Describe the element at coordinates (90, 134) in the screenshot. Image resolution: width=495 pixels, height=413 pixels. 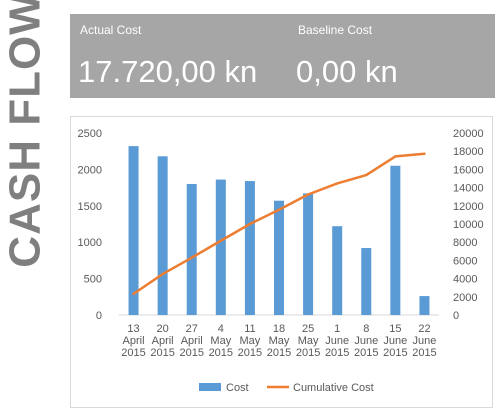
I see `y-tick-label: 2500` at that location.